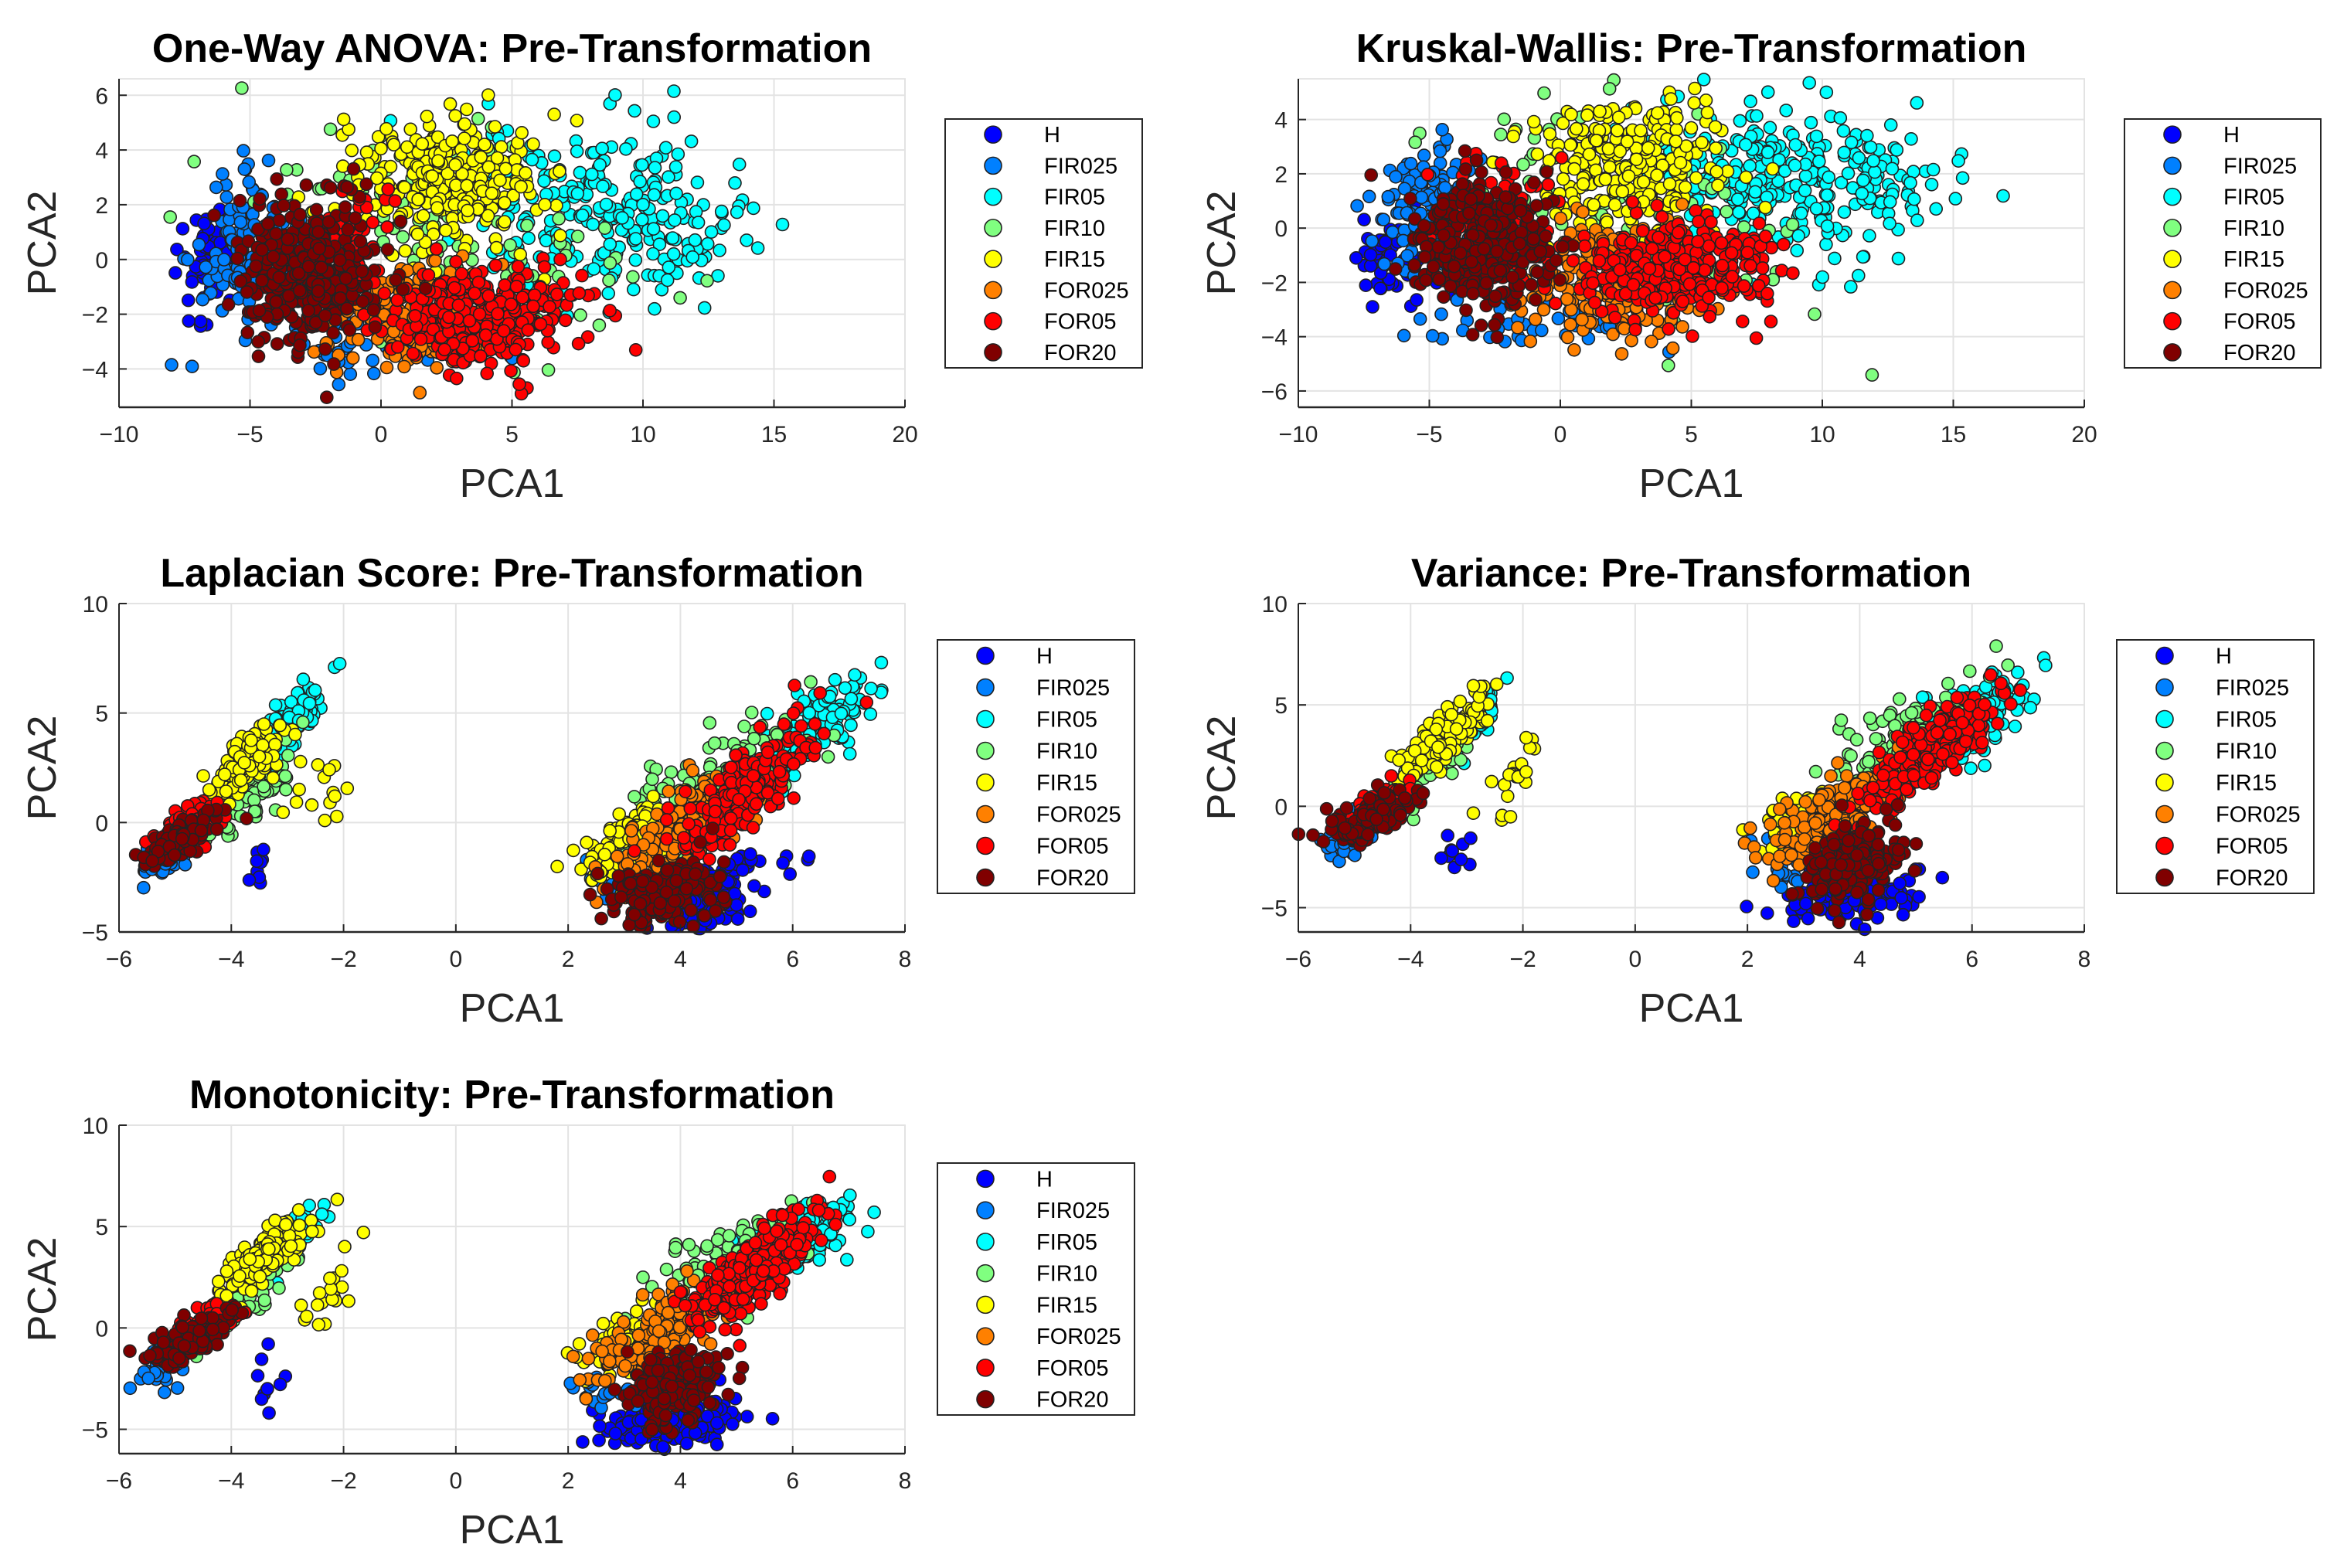 The width and height of the screenshot is (2337, 1568). What do you see at coordinates (2265, 290) in the screenshot?
I see `legend-label: FOR025` at bounding box center [2265, 290].